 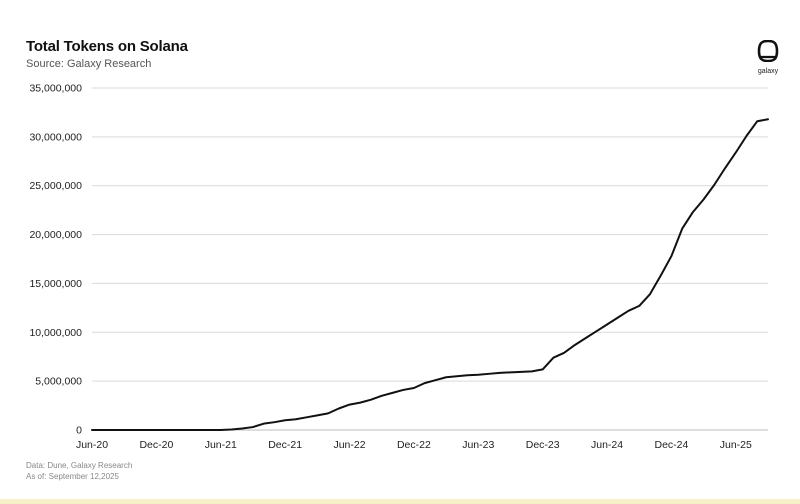 I want to click on x-tick-label: Jun-25, so click(x=736, y=445).